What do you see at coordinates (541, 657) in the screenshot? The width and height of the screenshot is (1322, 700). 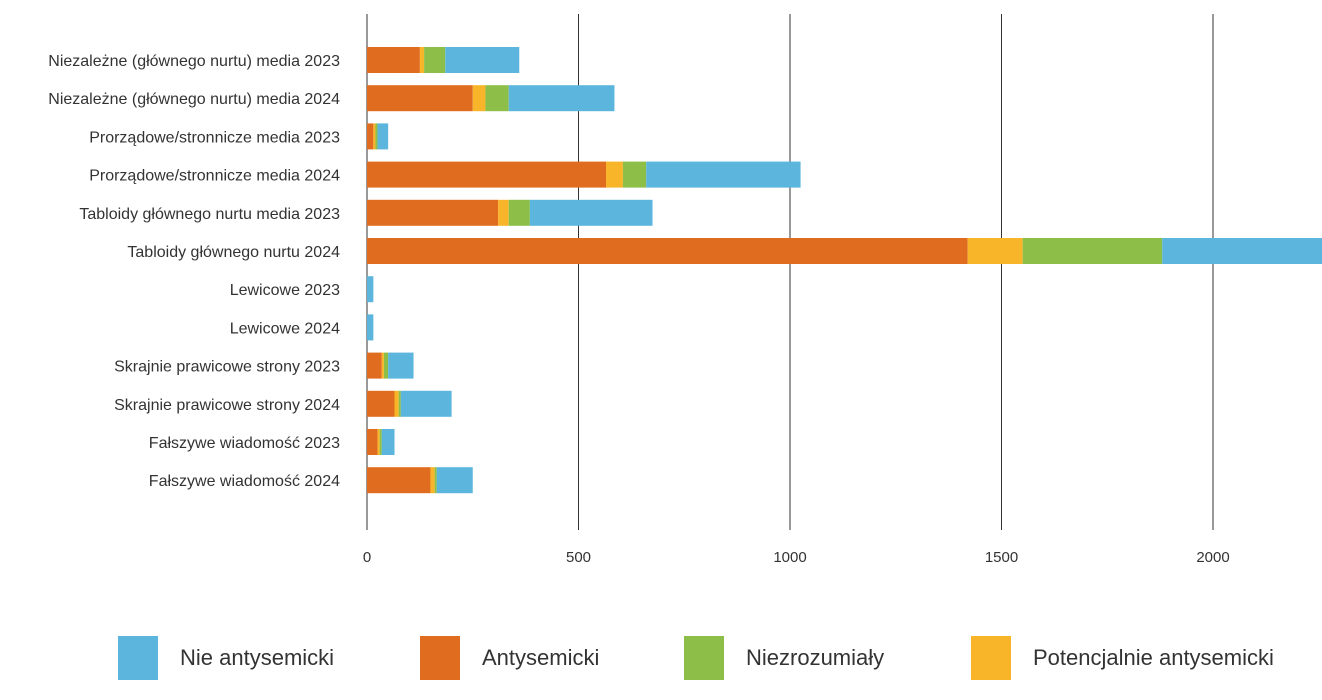 I see `legend-label: Antysemicki` at bounding box center [541, 657].